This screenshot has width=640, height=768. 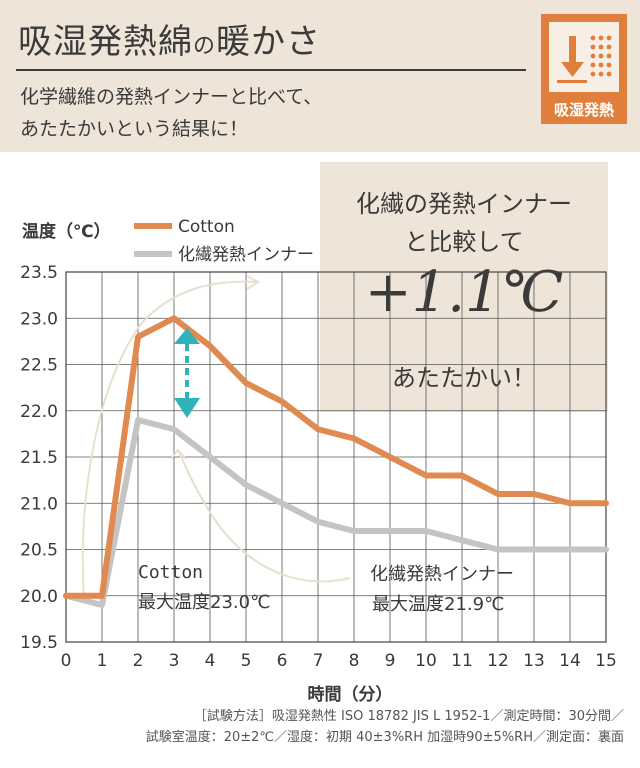 I want to click on annotation-synthetic-max: 最大温度21.9℃, so click(x=438, y=604).